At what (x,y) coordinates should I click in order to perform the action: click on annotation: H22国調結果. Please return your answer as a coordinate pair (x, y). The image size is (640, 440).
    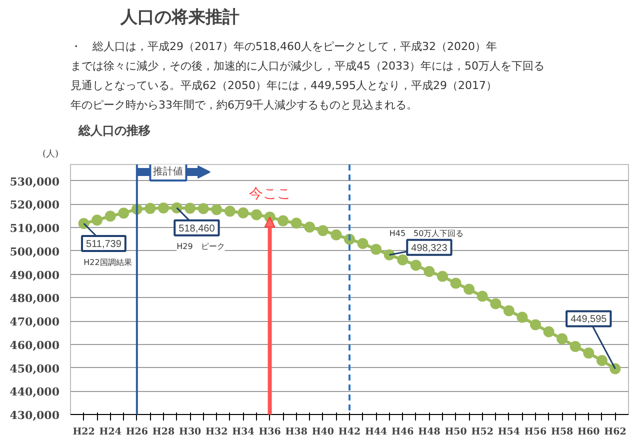
    Looking at the image, I should click on (108, 262).